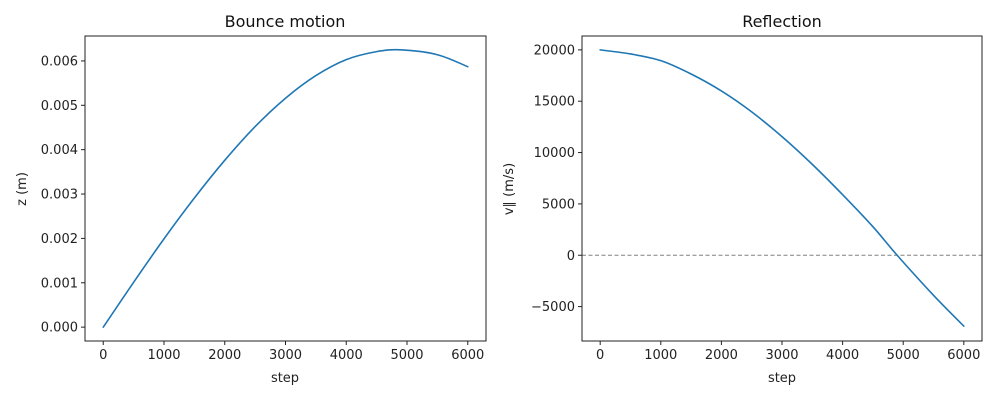 Image resolution: width=1000 pixels, height=400 pixels. Describe the element at coordinates (59, 150) in the screenshot. I see `y-tick-label: 0.004` at that location.